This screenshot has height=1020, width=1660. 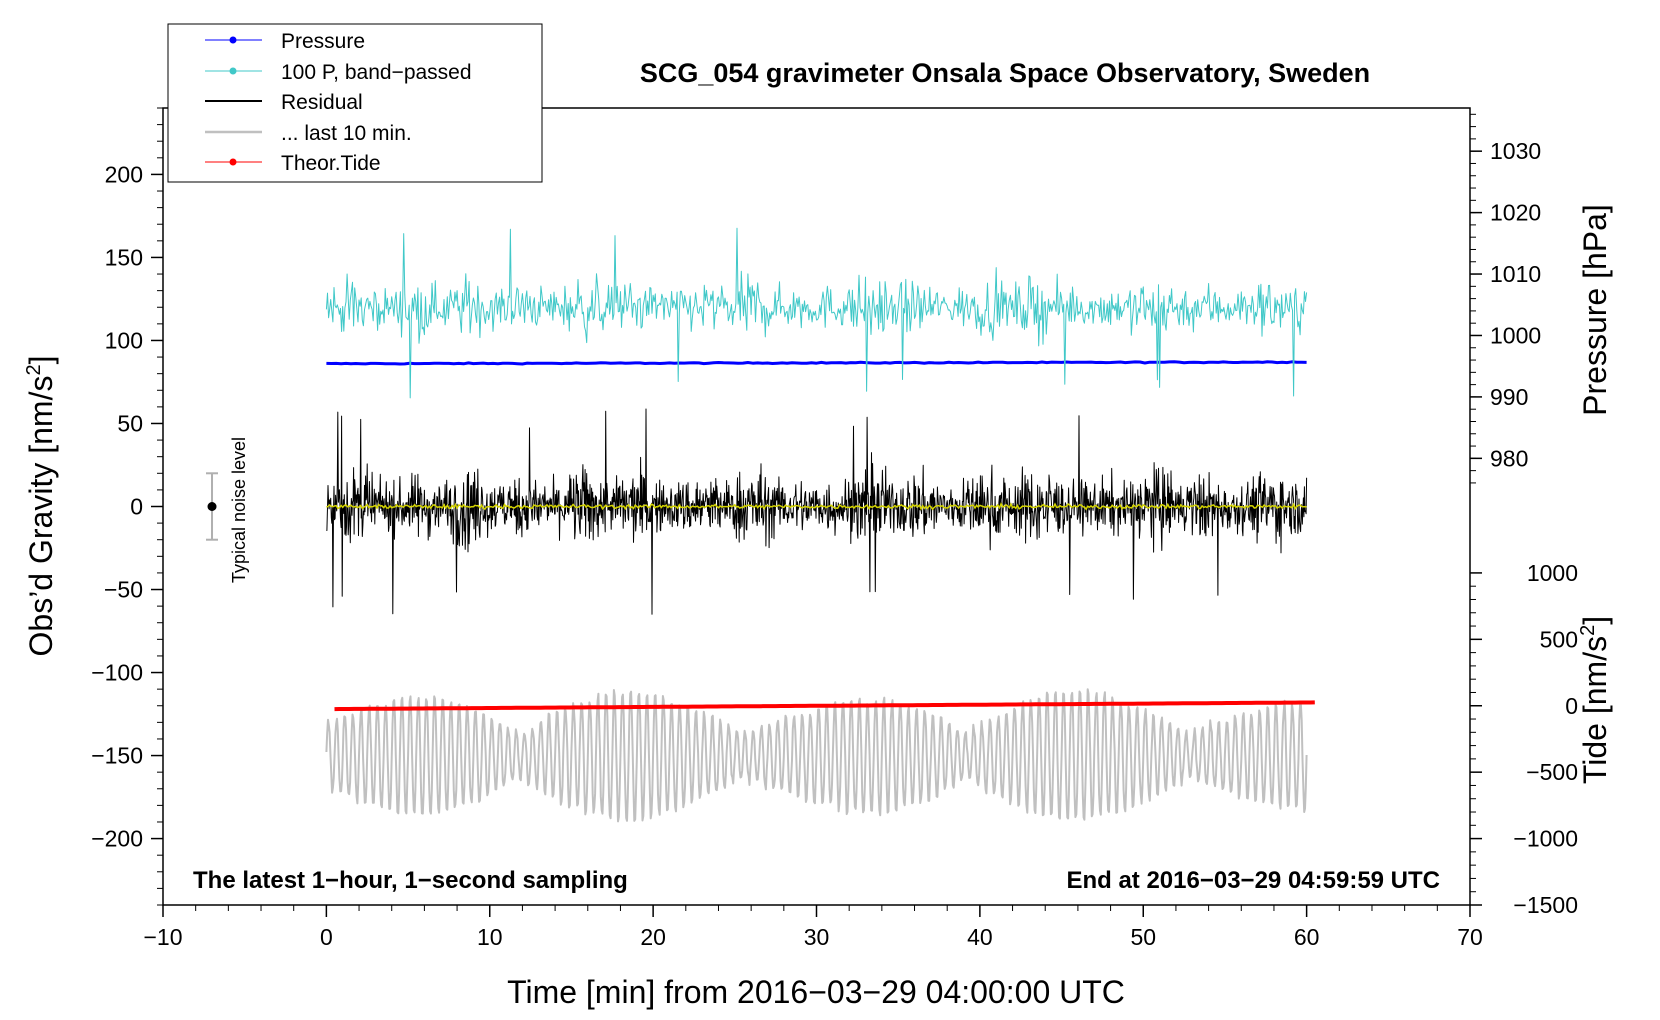 What do you see at coordinates (980, 937) in the screenshot?
I see `x-tick-label: 40` at bounding box center [980, 937].